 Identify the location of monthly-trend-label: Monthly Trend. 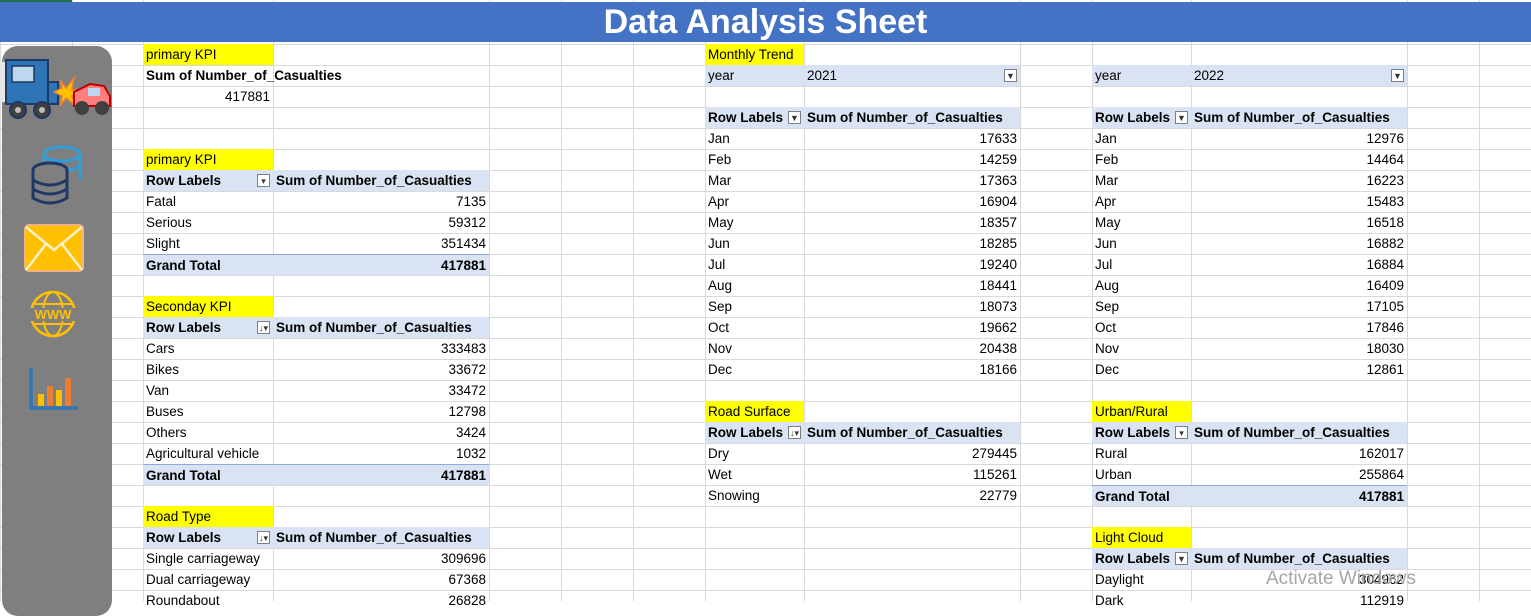
(754, 54).